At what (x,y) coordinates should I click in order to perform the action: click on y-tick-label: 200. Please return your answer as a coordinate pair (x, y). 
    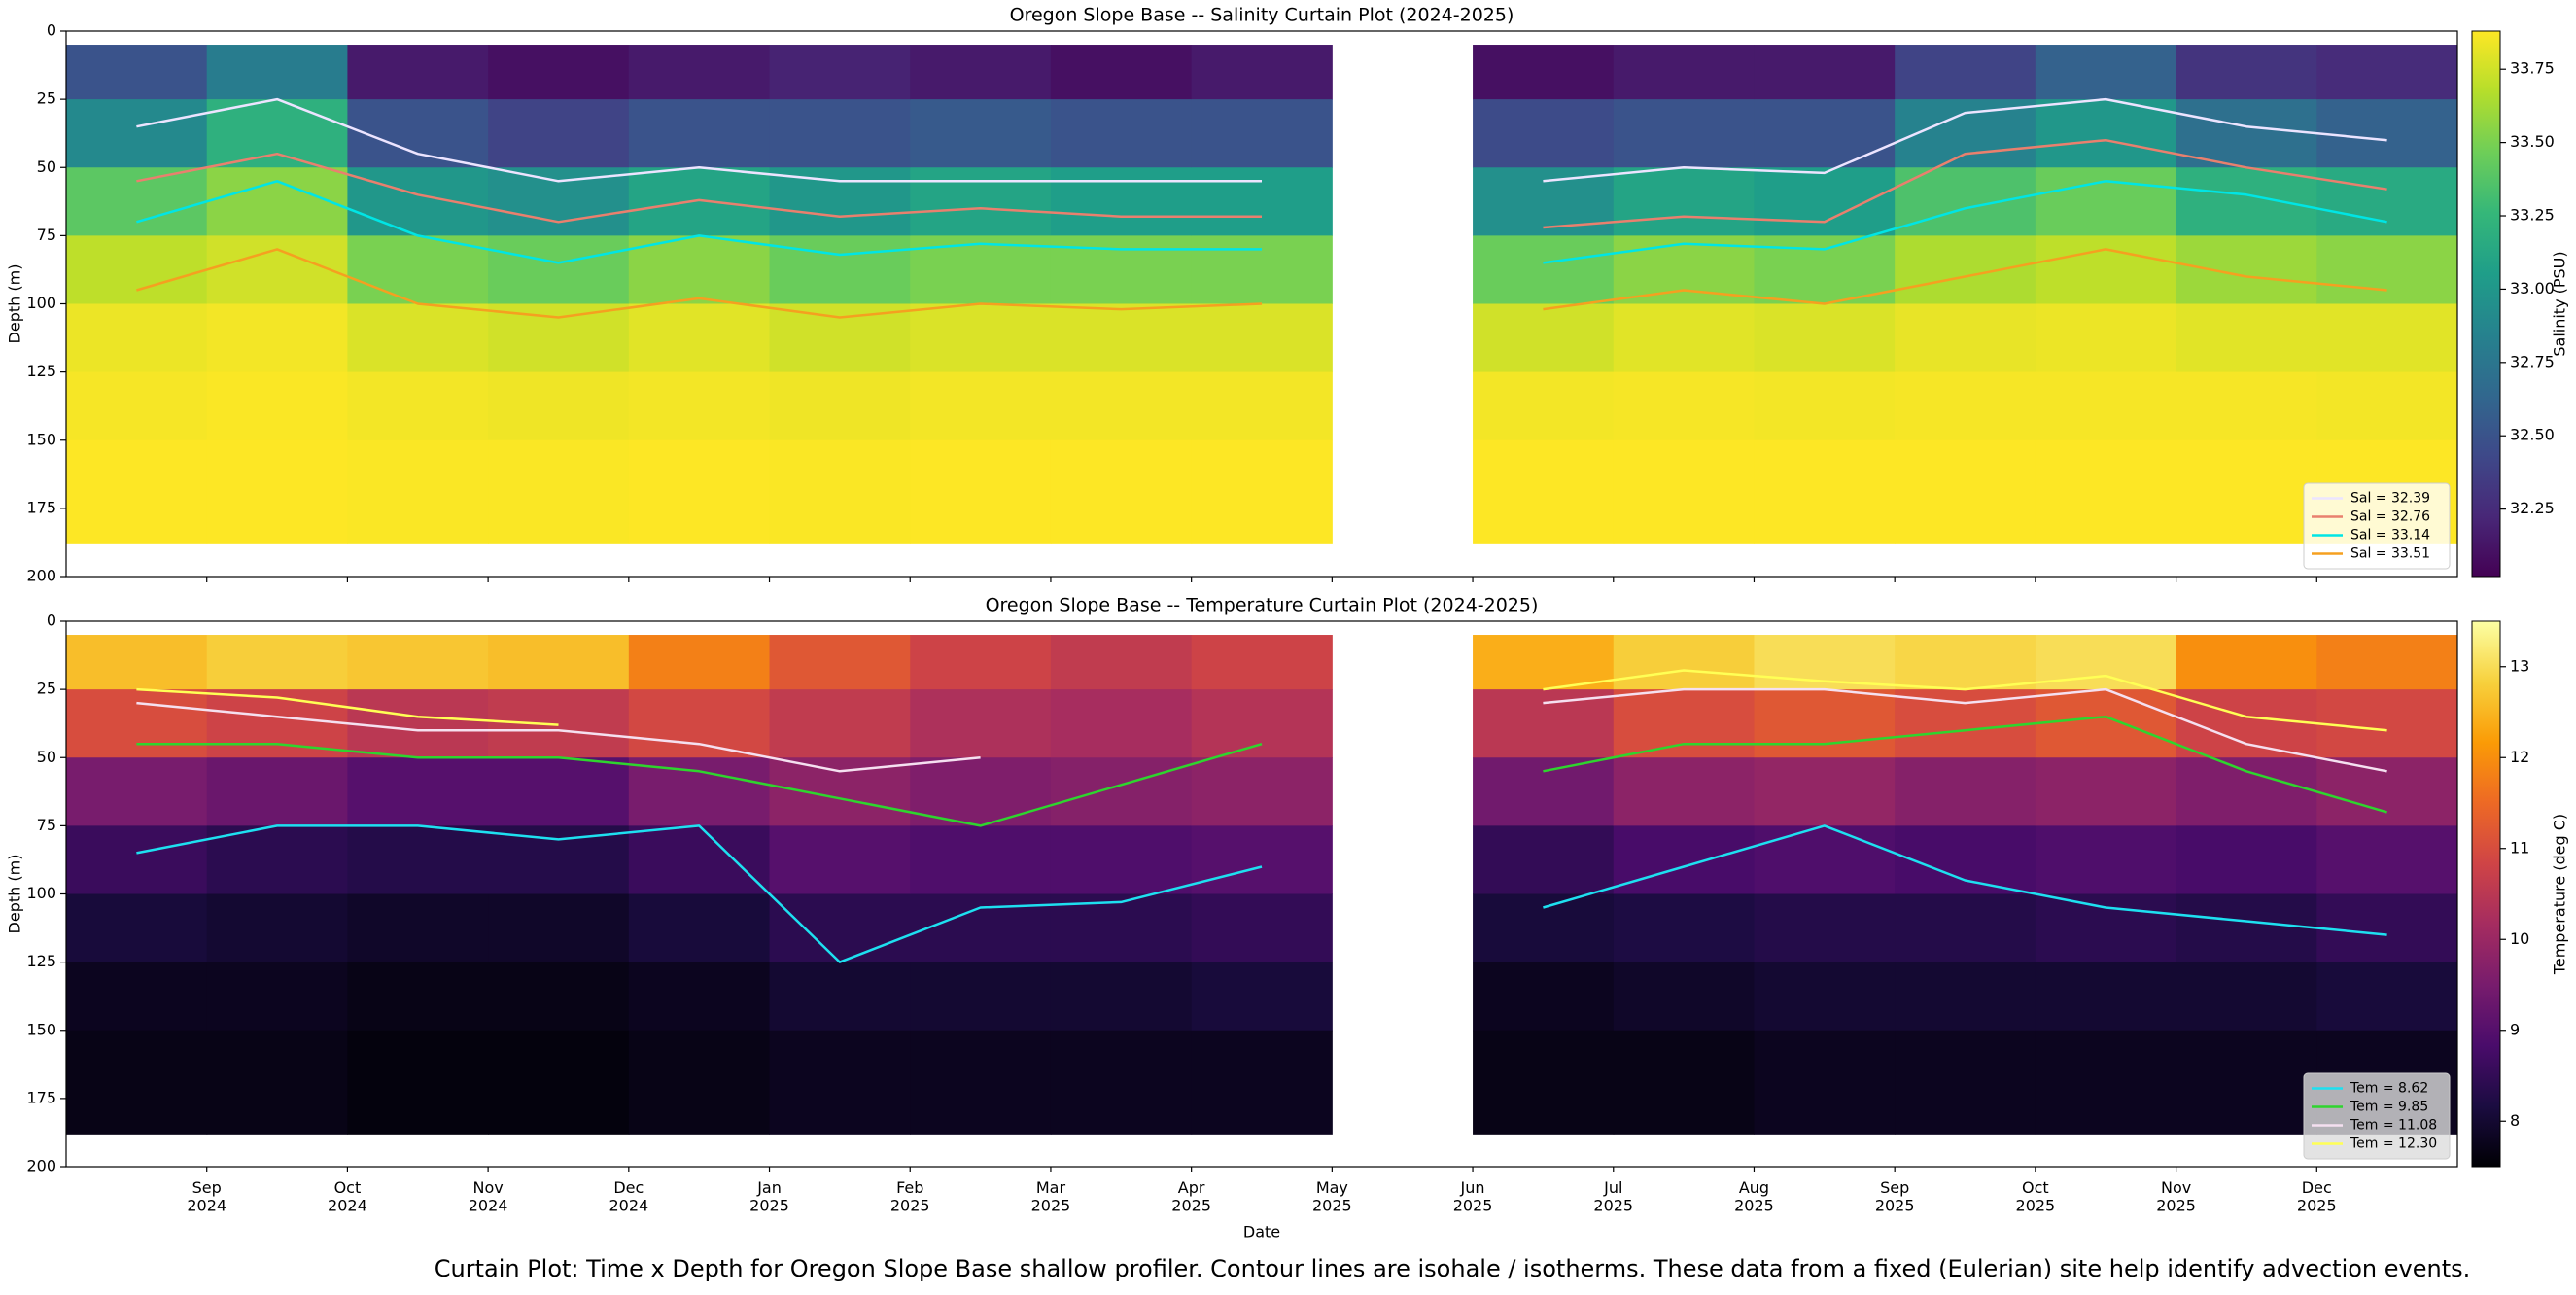
    Looking at the image, I should click on (41, 1166).